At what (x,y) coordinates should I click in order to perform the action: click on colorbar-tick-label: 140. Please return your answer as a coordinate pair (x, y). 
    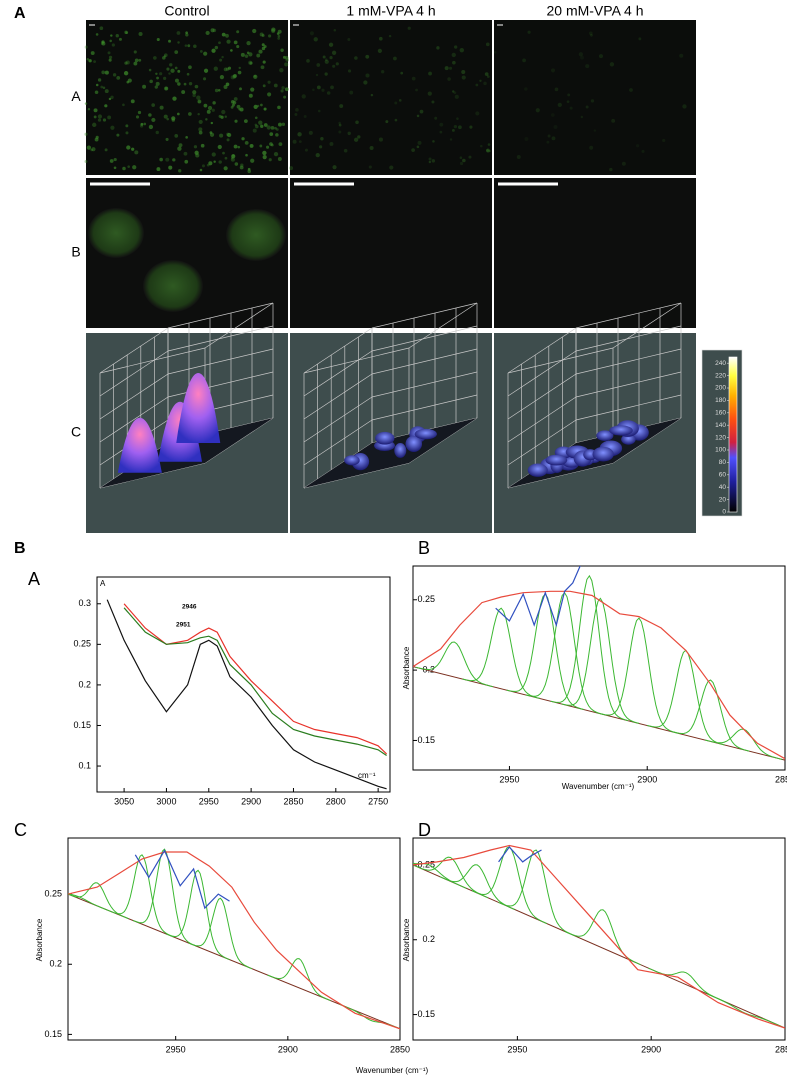
    Looking at the image, I should click on (720, 425).